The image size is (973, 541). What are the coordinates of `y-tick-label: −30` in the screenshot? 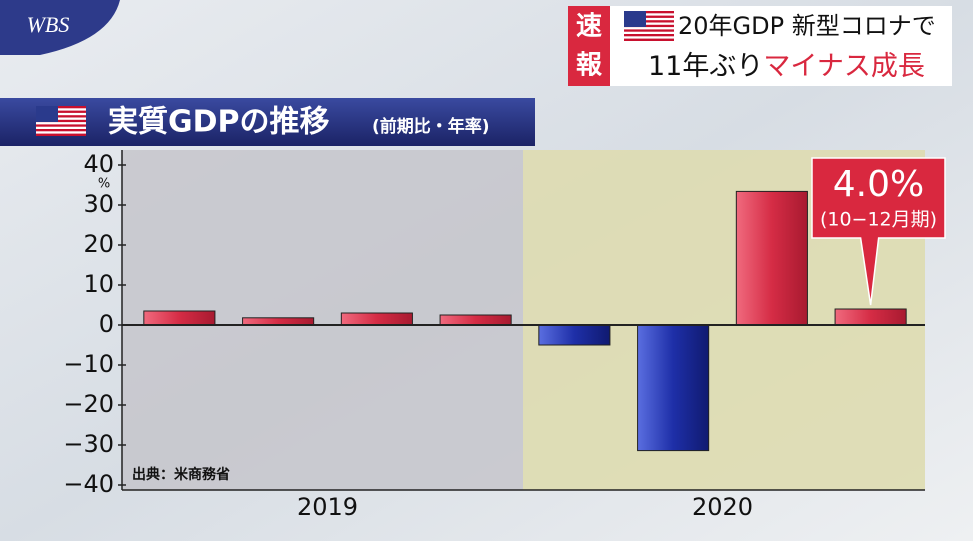 It's located at (88, 444).